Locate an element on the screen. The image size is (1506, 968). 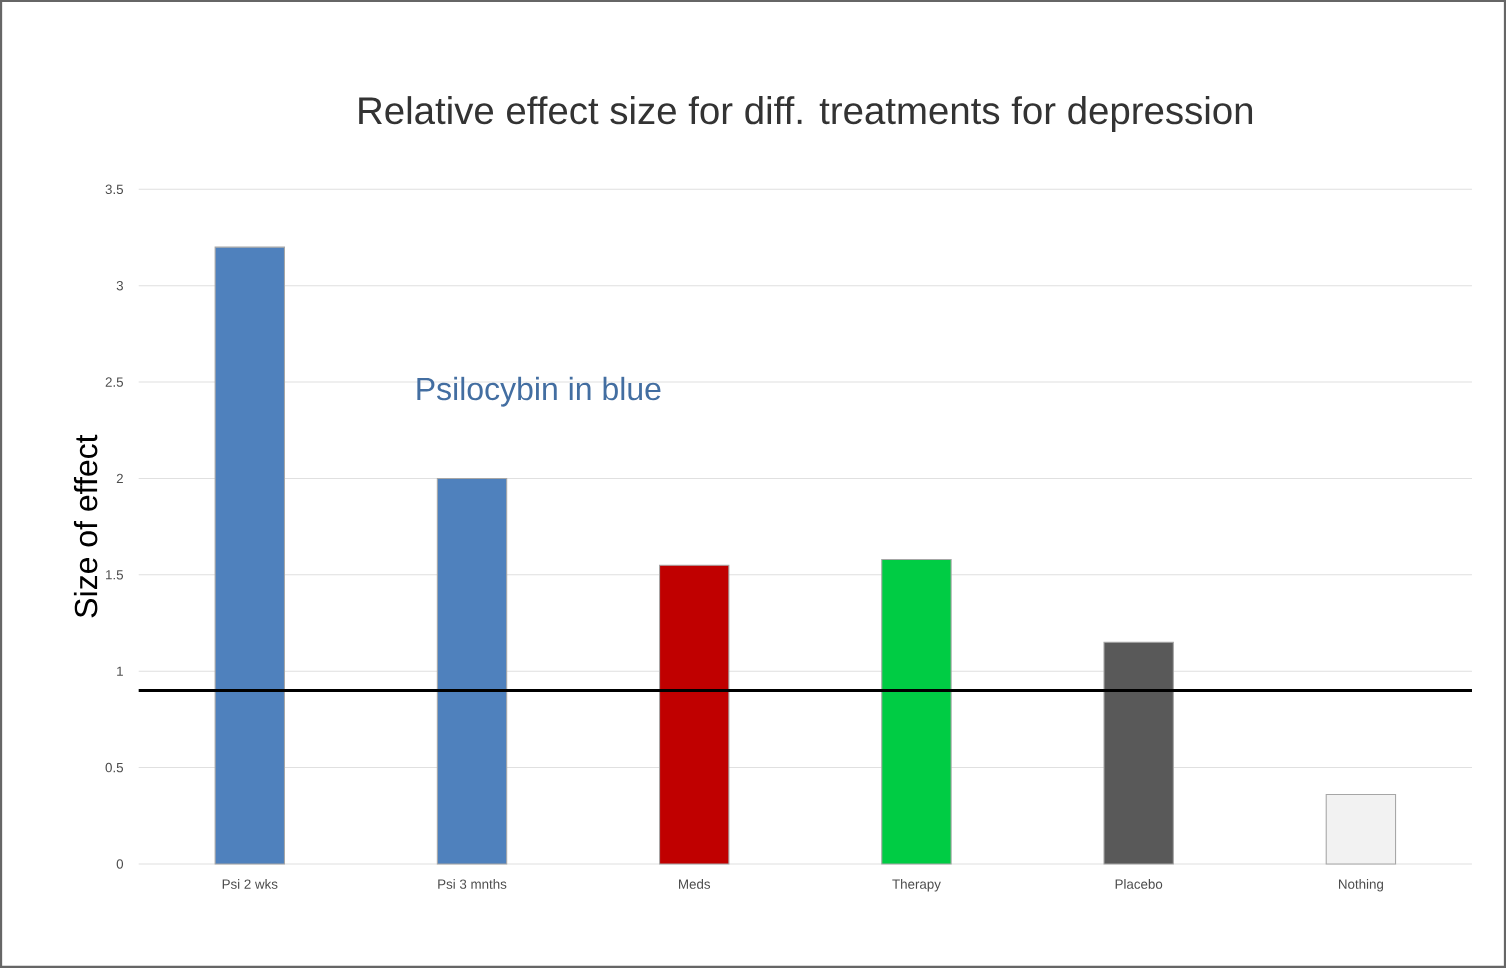
y-axis-title: Size of effect is located at coordinates (85, 526).